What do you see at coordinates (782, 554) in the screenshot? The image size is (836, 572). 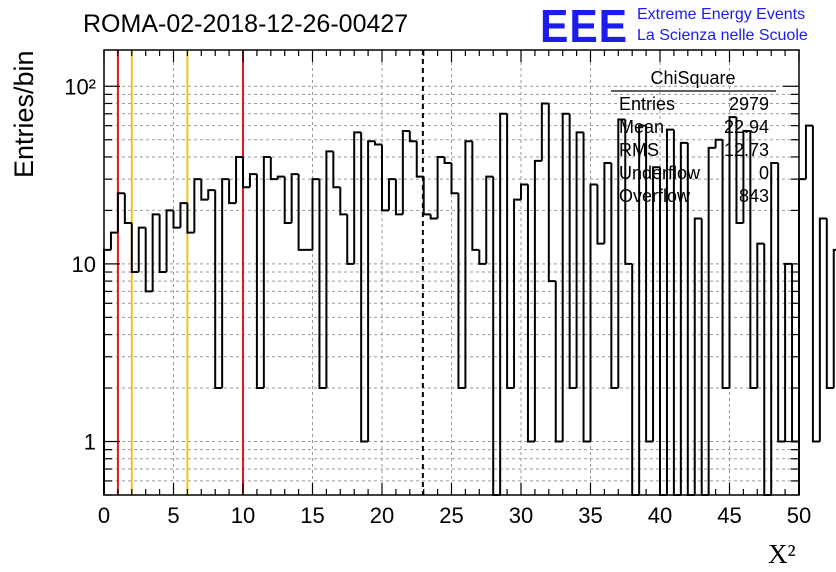 I see `x-axis-label: X²` at bounding box center [782, 554].